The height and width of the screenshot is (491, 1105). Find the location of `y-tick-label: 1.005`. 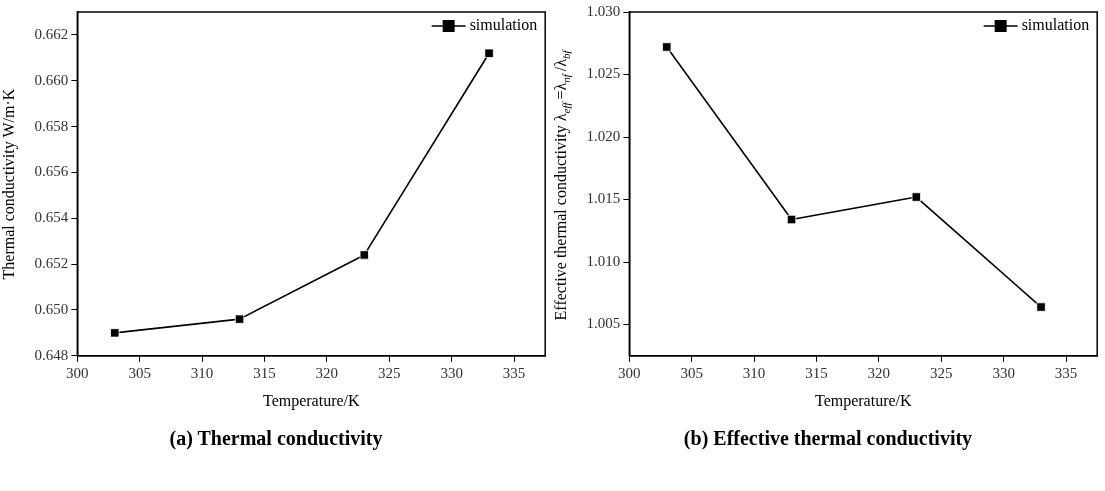

y-tick-label: 1.005 is located at coordinates (603, 323).